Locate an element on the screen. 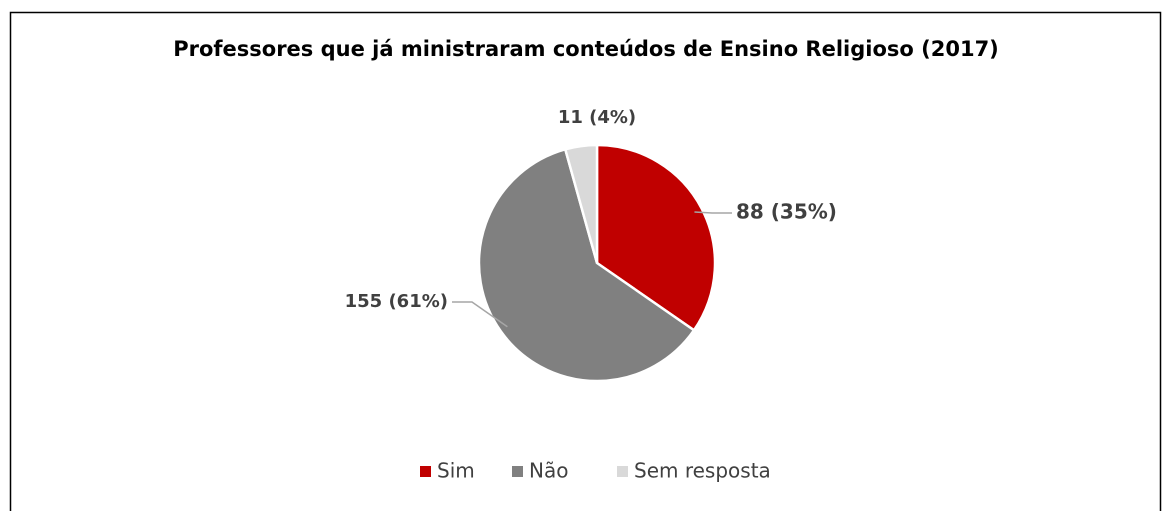 The height and width of the screenshot is (511, 1172). data-label: 11 (4%) is located at coordinates (597, 117).